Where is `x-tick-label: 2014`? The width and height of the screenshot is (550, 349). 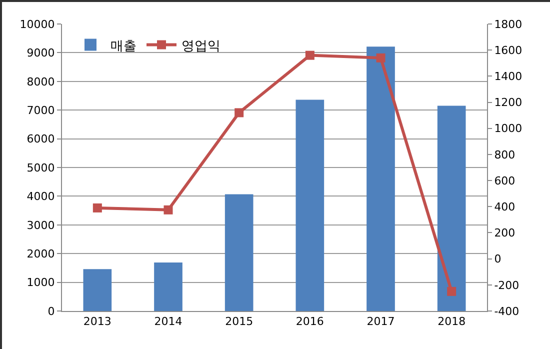 x-tick-label: 2014 is located at coordinates (168, 321).